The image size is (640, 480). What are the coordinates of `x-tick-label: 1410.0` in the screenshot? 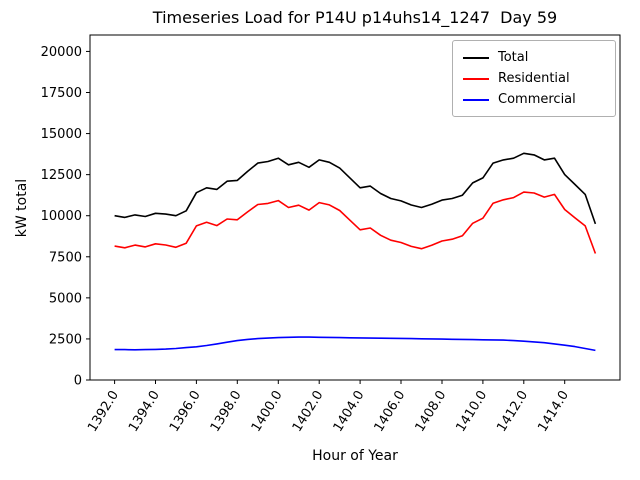 It's located at (471, 411).